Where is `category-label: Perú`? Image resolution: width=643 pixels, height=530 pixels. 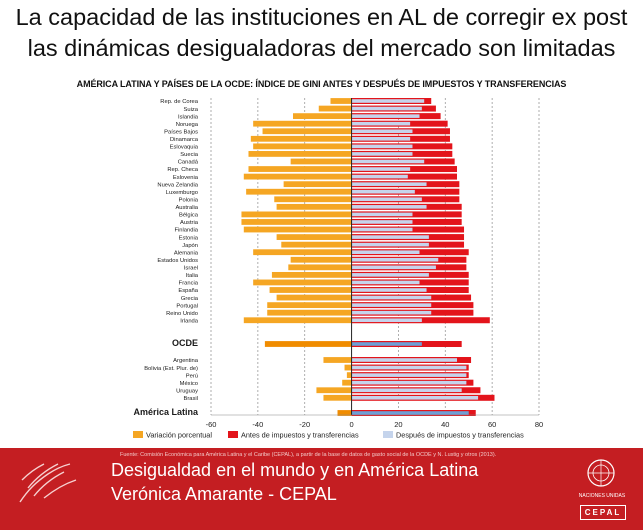 category-label: Perú is located at coordinates (192, 376).